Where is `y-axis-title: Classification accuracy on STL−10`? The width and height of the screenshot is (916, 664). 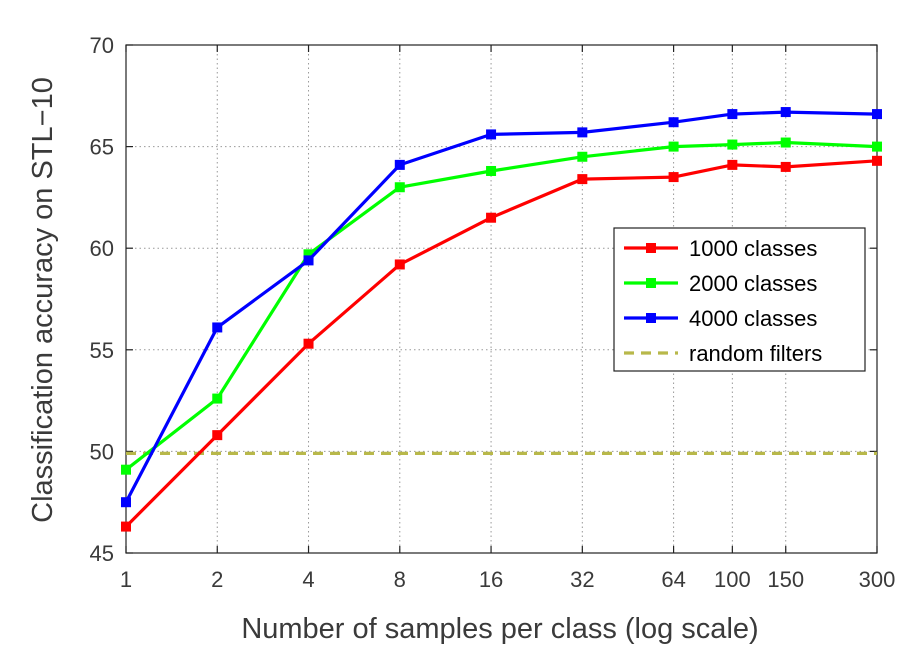 y-axis-title: Classification accuracy on STL−10 is located at coordinates (43, 300).